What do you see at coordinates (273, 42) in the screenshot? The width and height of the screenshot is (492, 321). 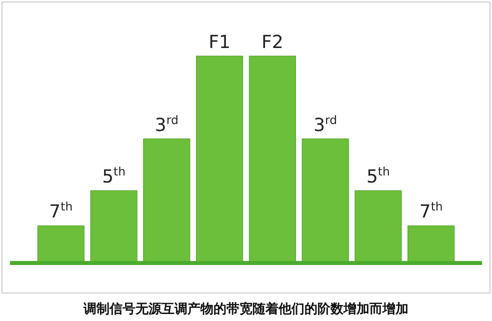 I see `x-tick-label: F2` at bounding box center [273, 42].